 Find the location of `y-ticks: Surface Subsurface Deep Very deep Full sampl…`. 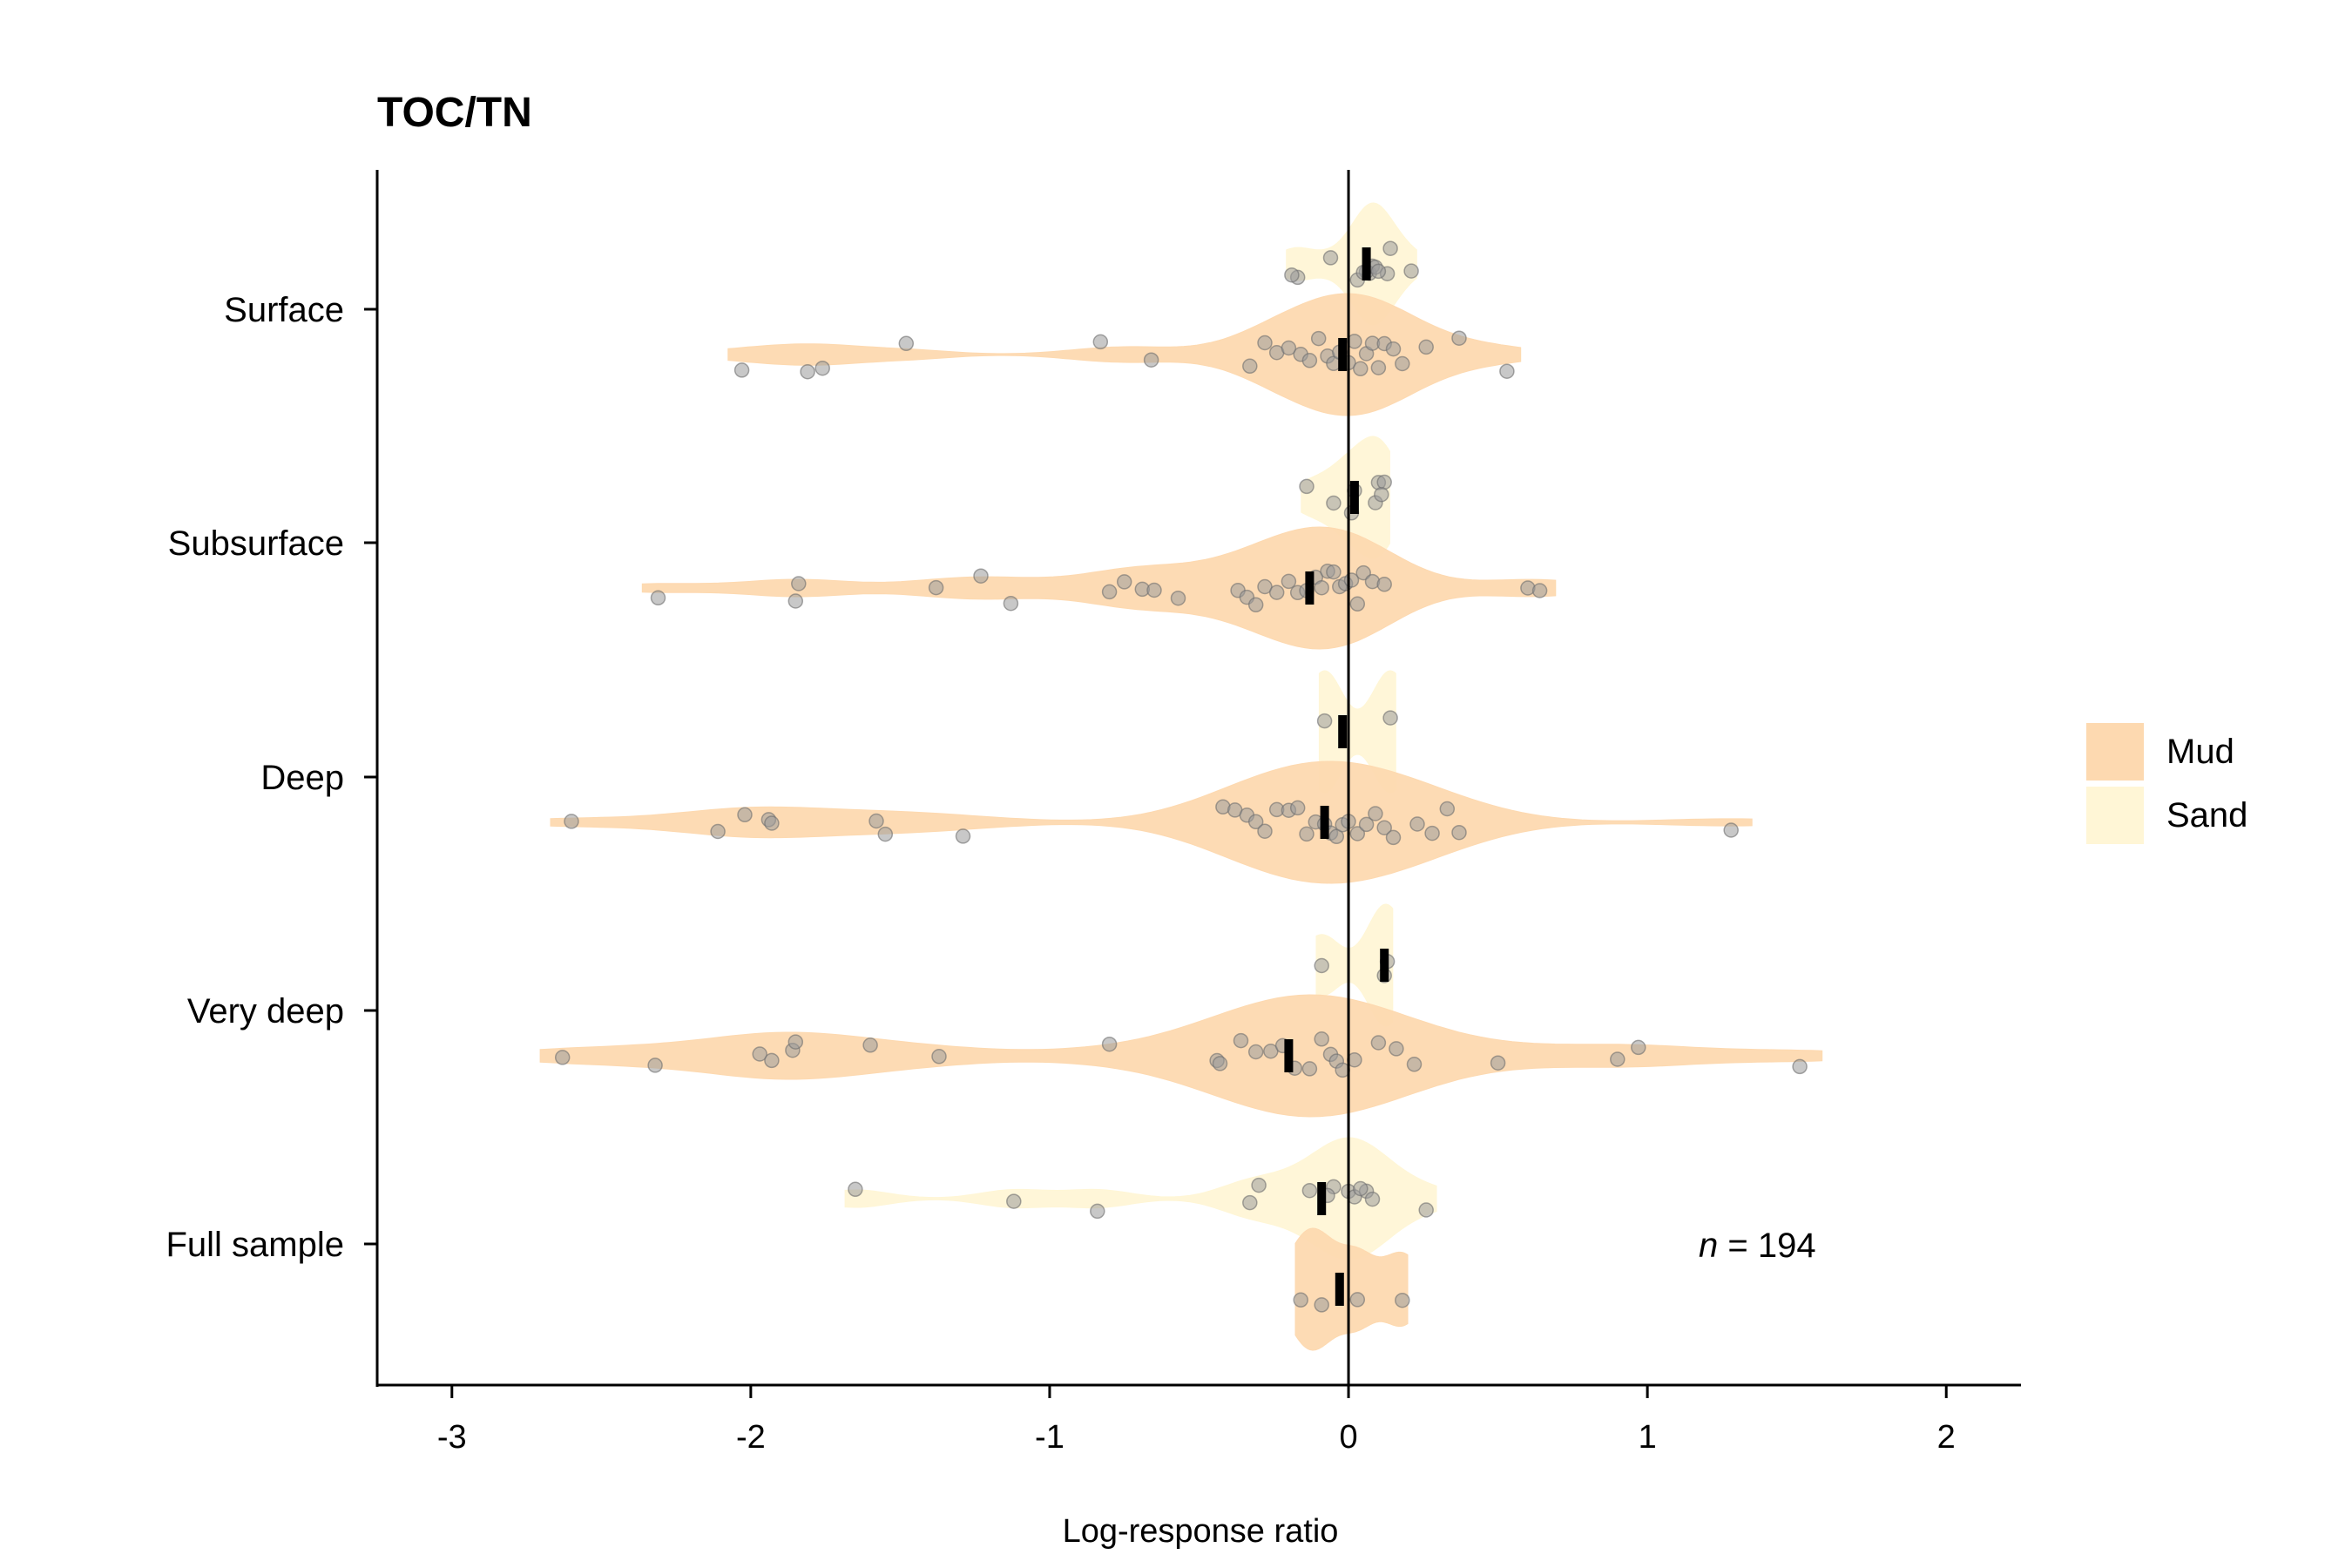

y-ticks: Surface Subsurface Deep Very deep Full sampl… is located at coordinates (271, 777).